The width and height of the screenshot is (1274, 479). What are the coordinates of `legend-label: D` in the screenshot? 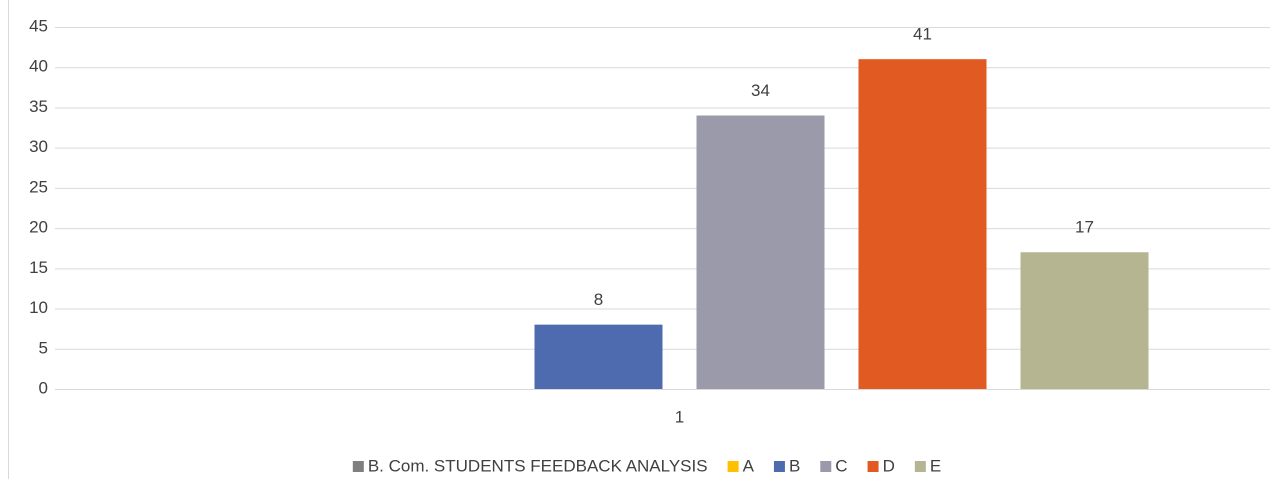 It's located at (889, 465).